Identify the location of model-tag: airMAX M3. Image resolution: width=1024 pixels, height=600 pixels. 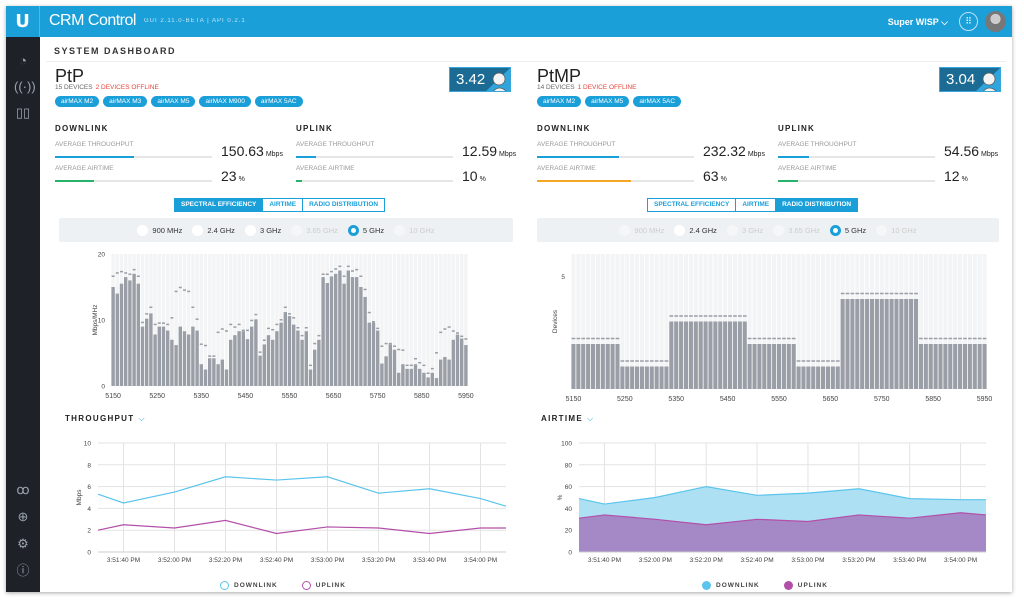
(125, 101).